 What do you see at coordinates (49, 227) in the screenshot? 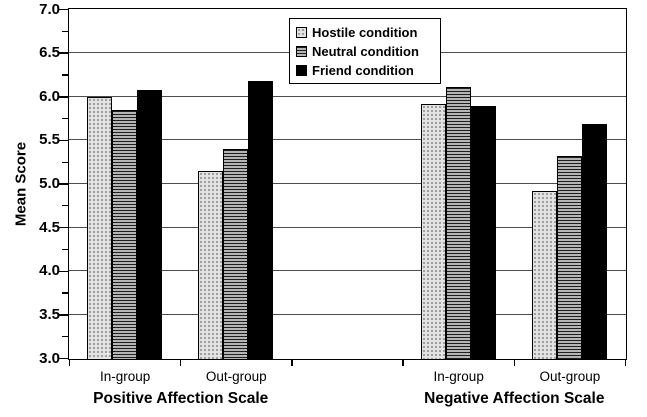
I see `y-tick-label: 4.5` at bounding box center [49, 227].